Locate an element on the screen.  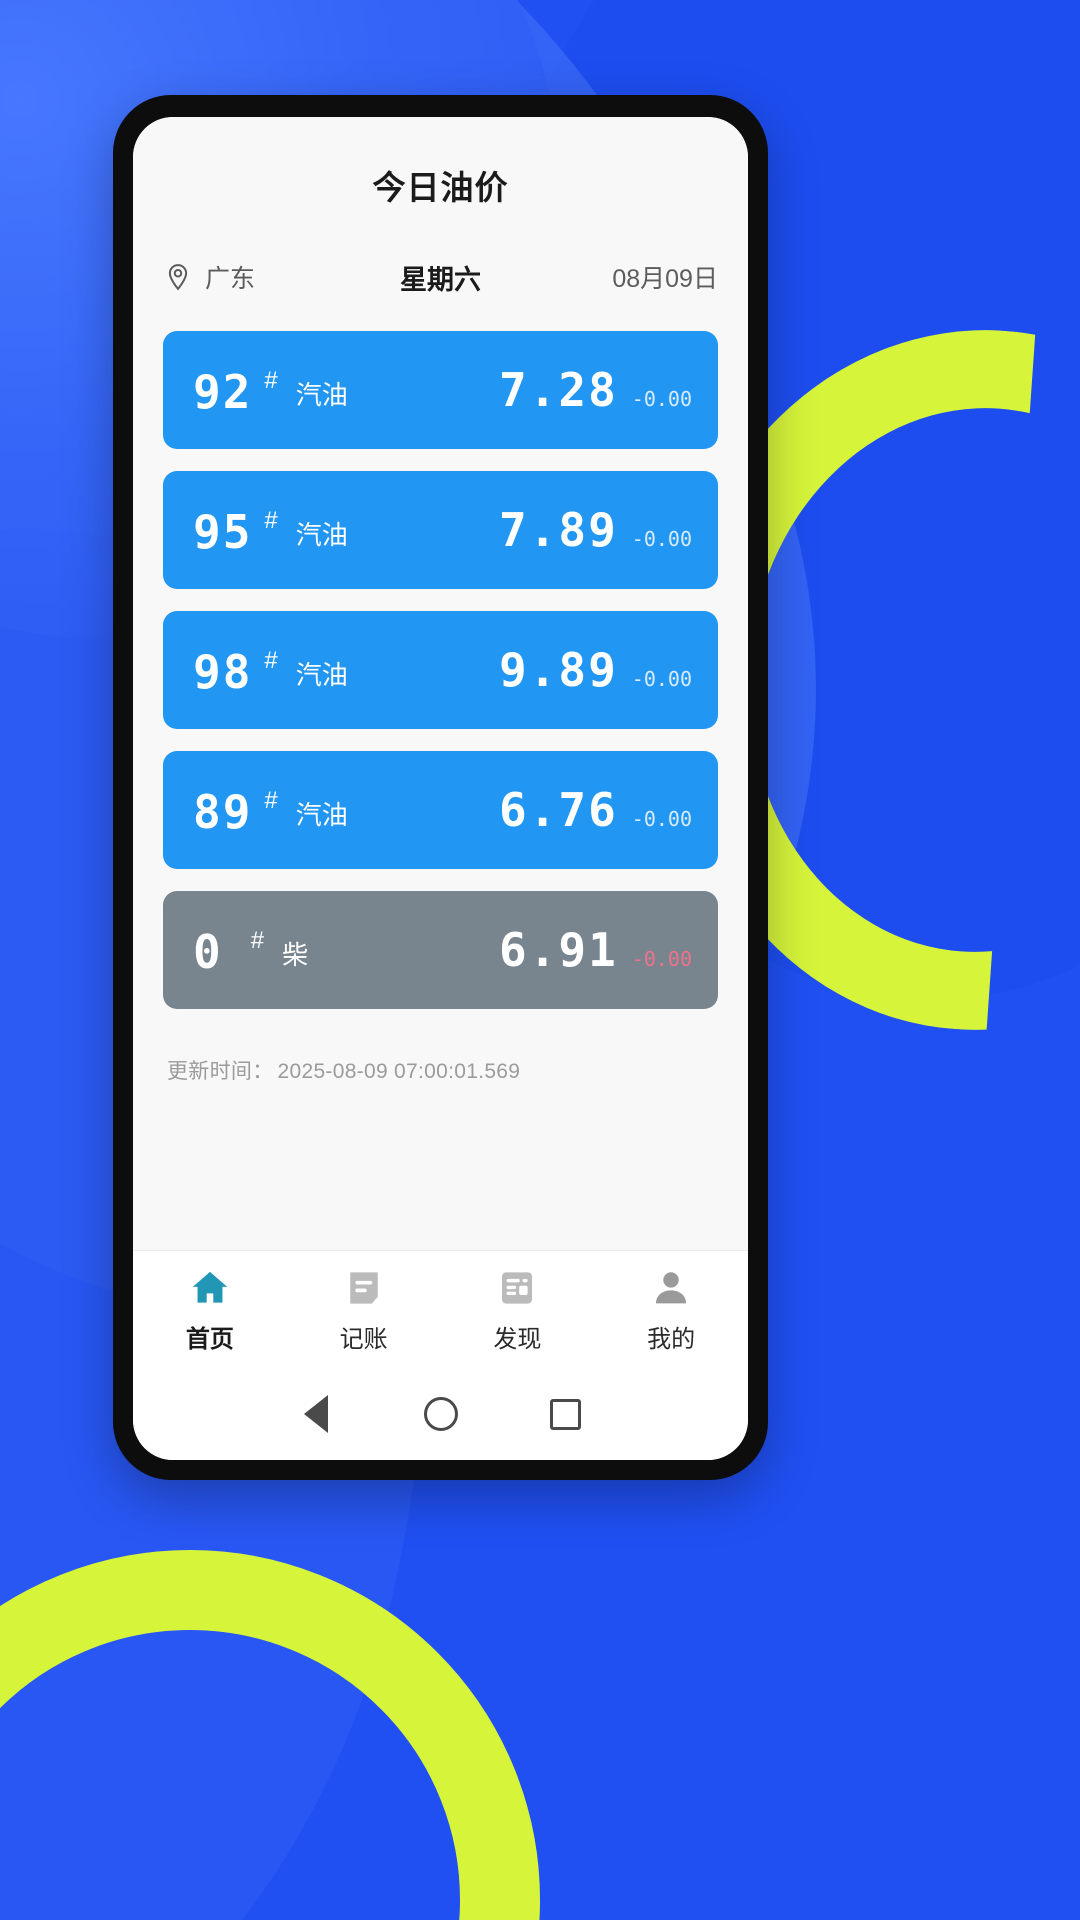
tab-label: 首页 is located at coordinates (209, 1339).